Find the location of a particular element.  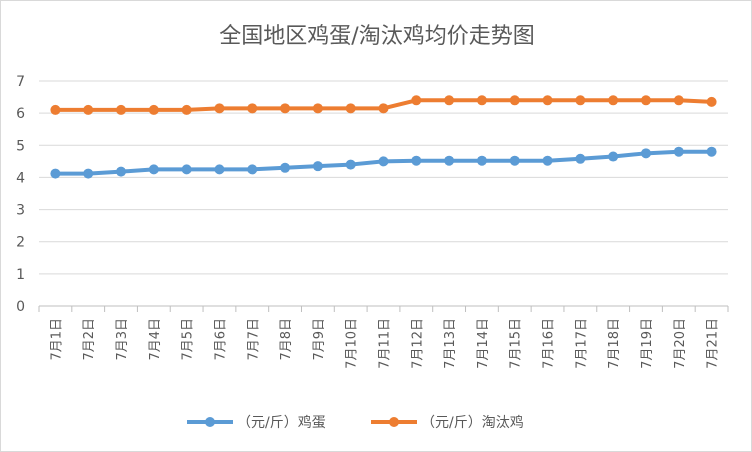

y-tick-label: 6 is located at coordinates (20, 114).